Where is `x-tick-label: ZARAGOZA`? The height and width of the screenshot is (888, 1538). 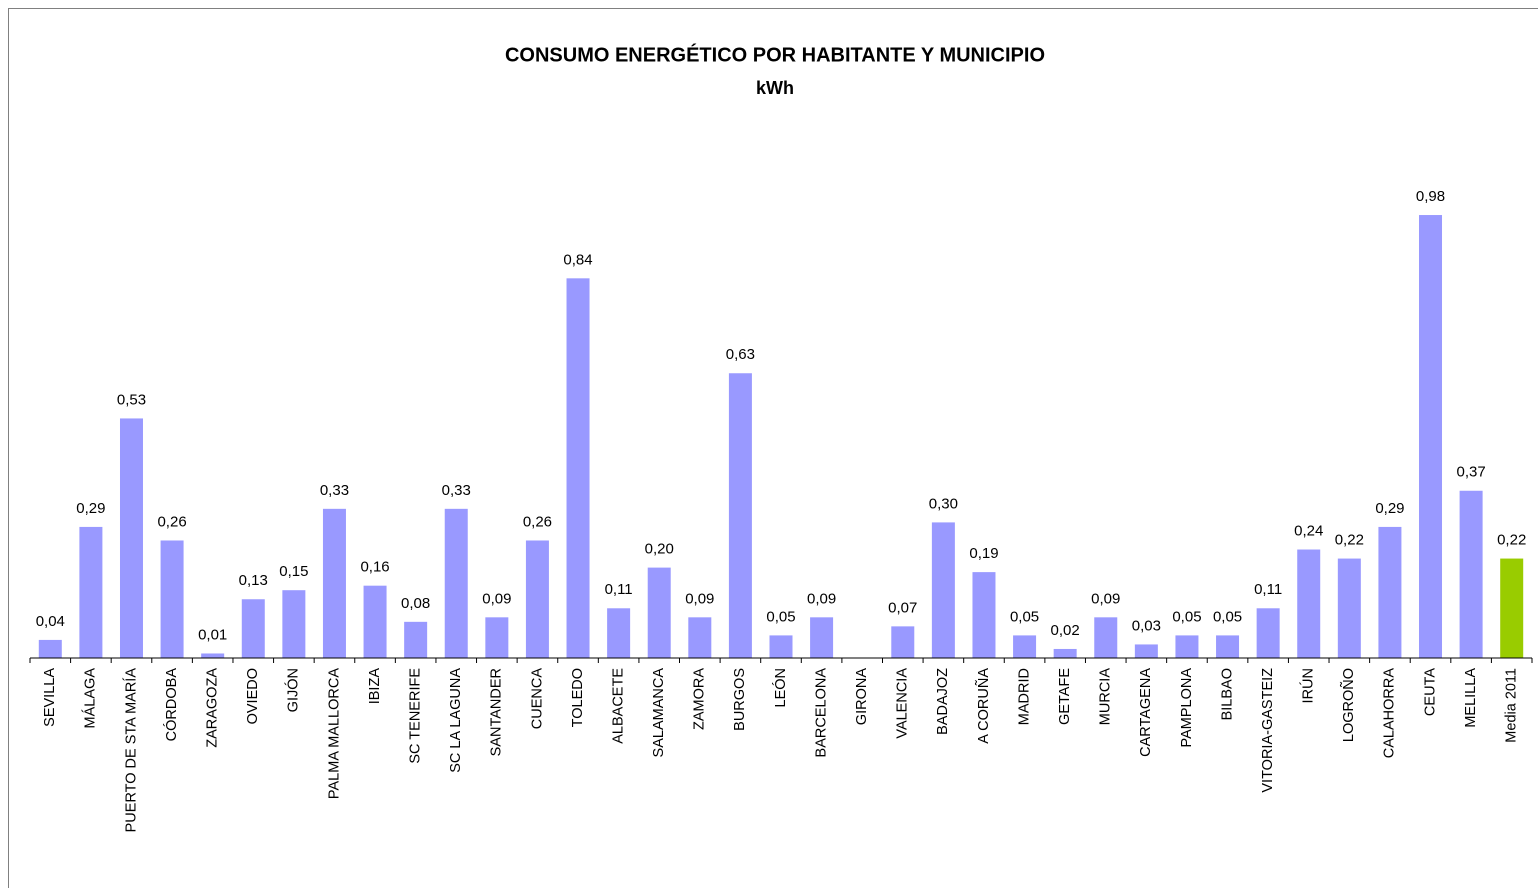
x-tick-label: ZARAGOZA is located at coordinates (213, 708).